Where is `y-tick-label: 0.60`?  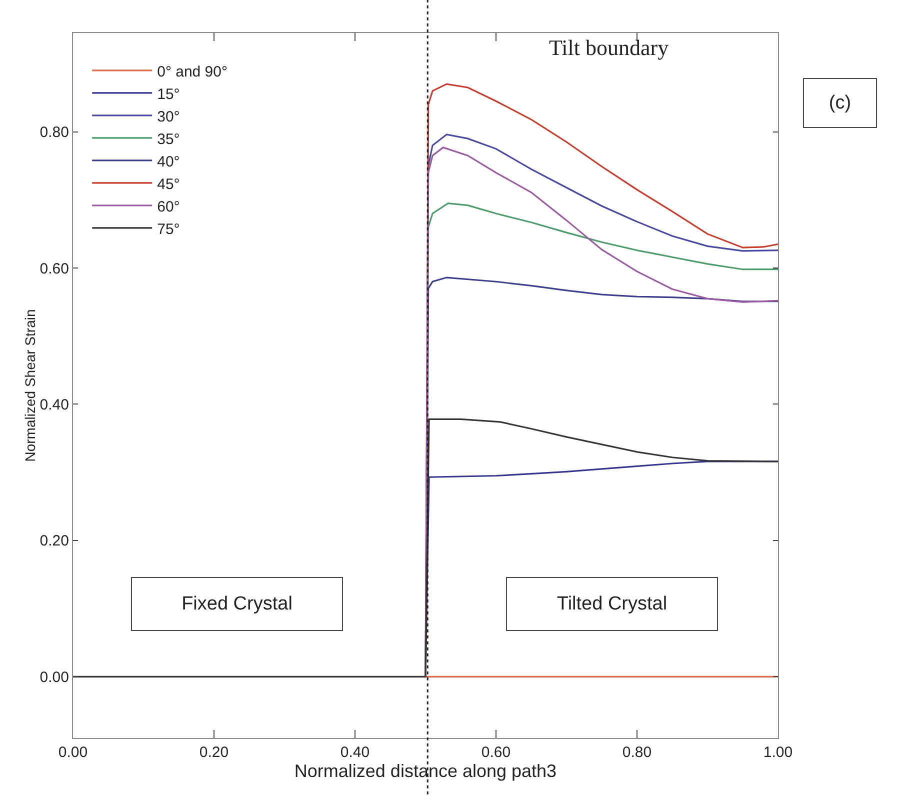 y-tick-label: 0.60 is located at coordinates (54, 269).